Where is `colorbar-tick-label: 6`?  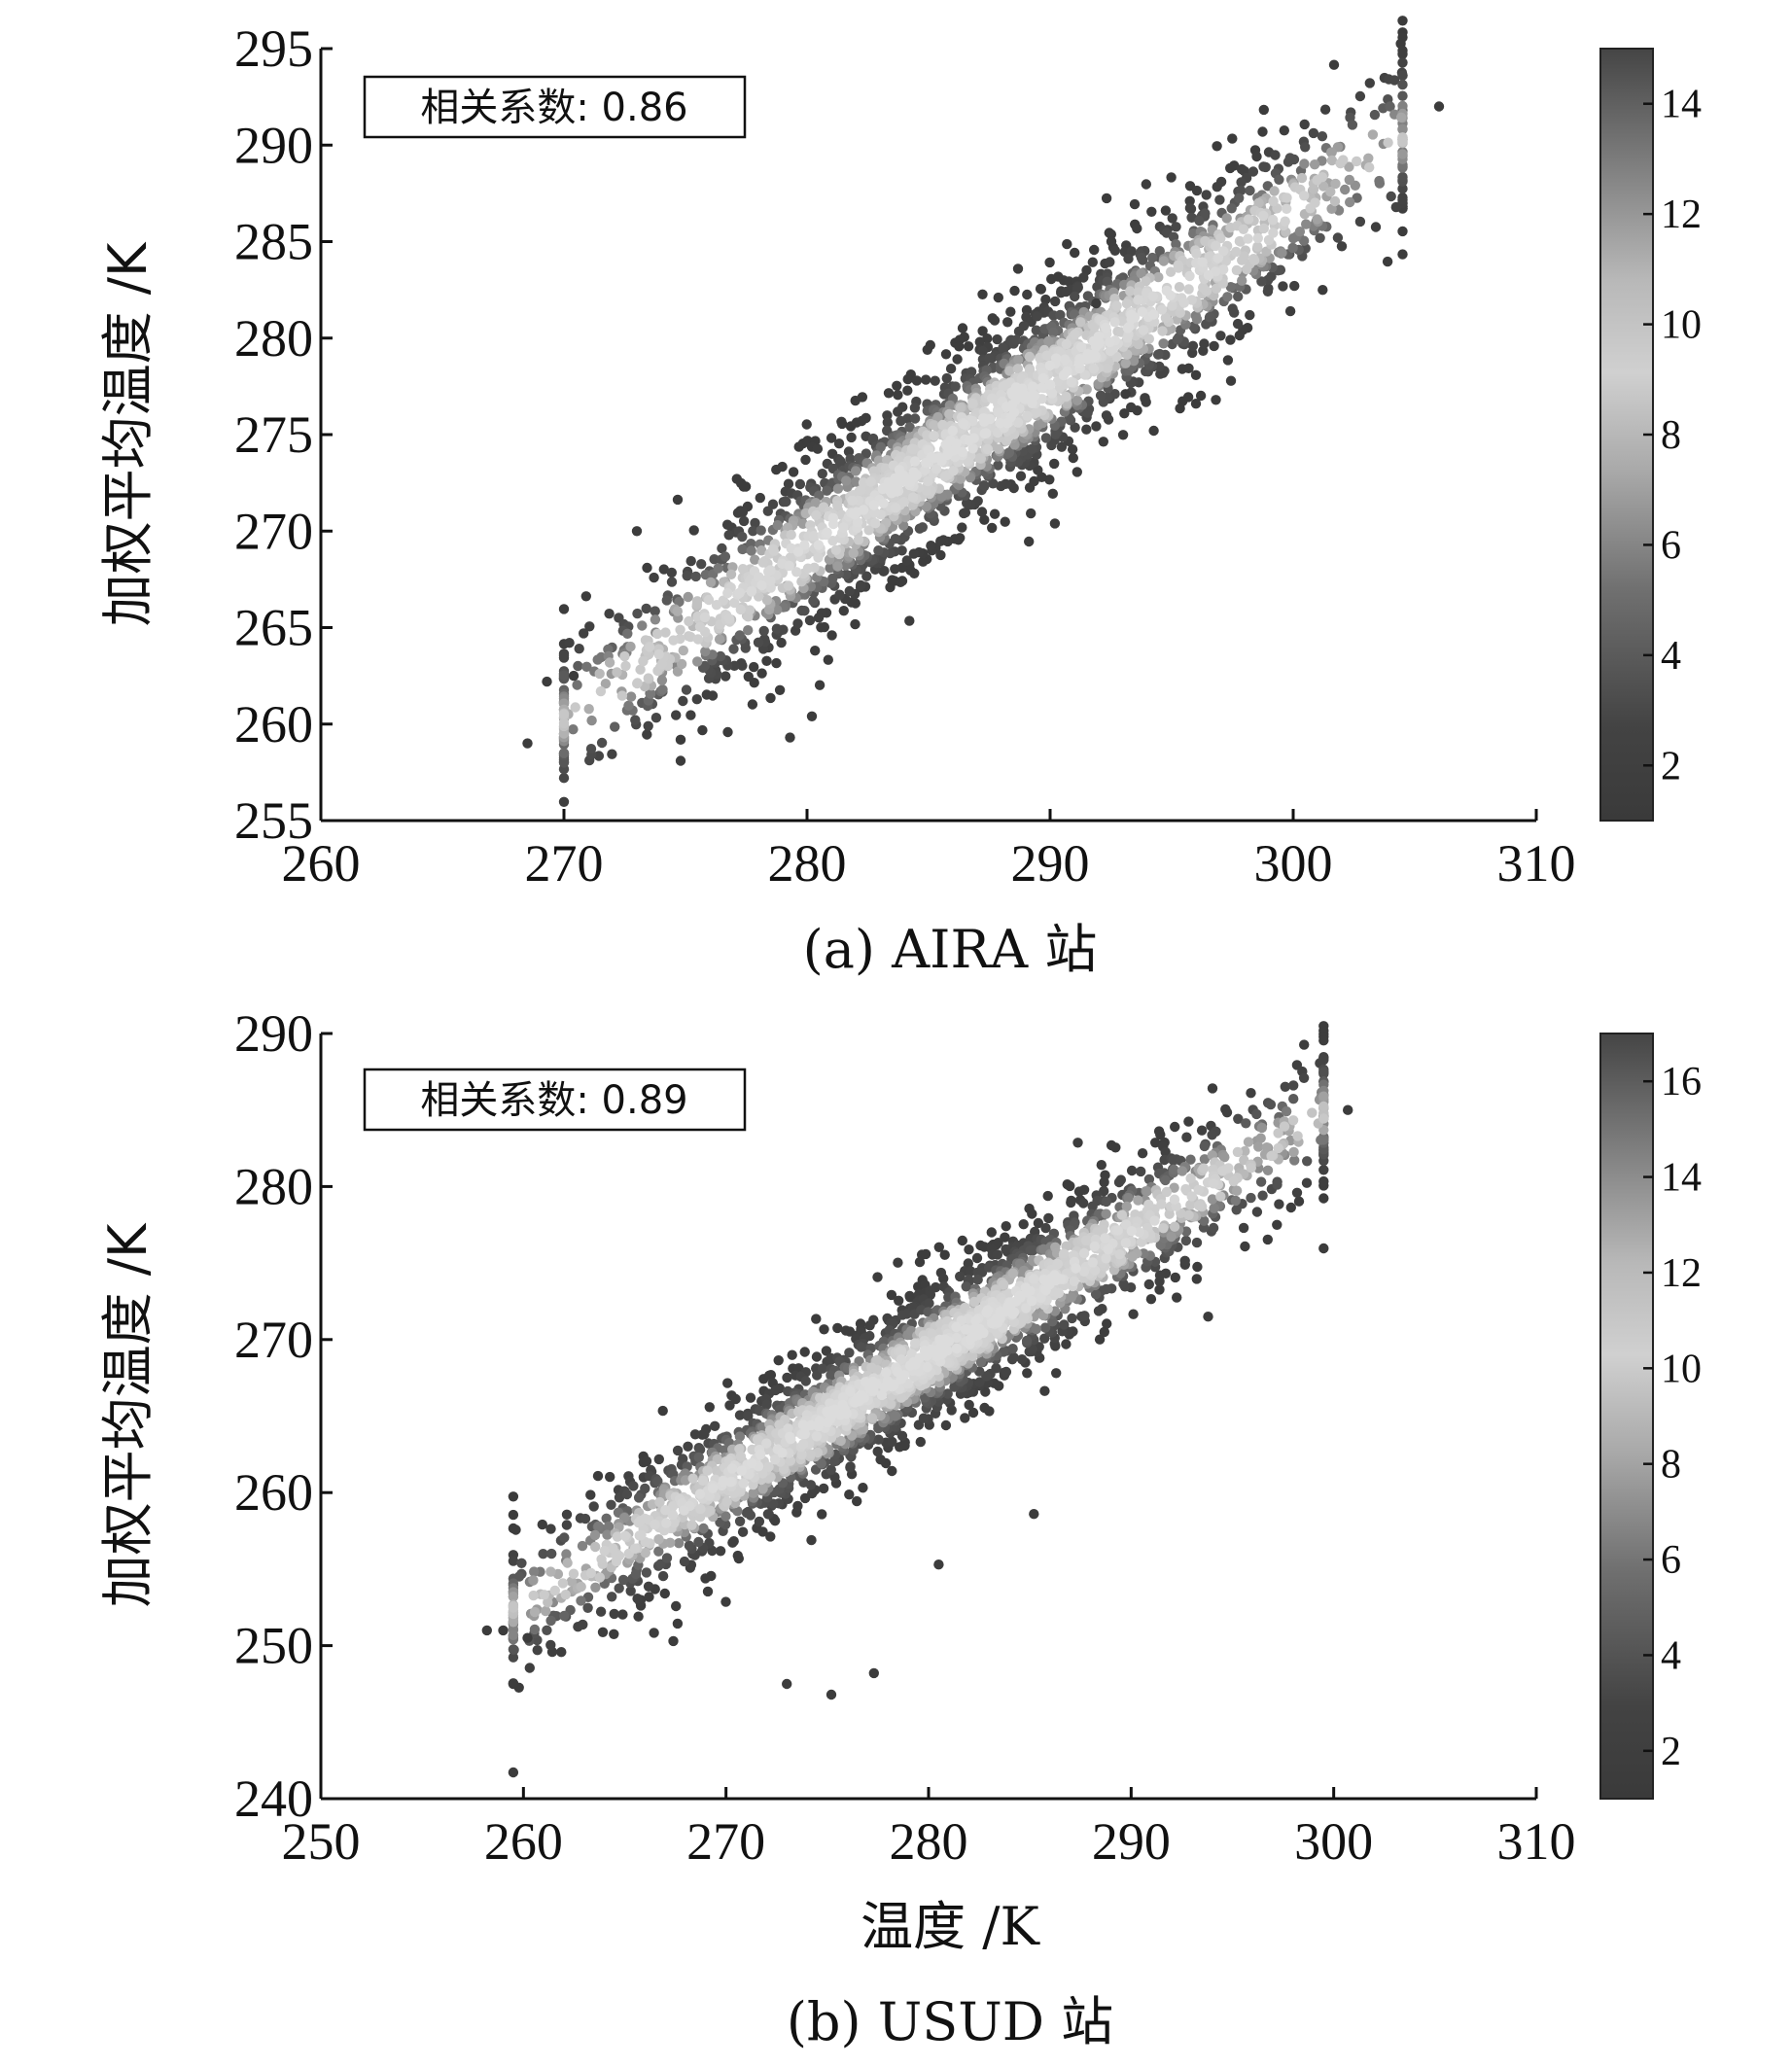
colorbar-tick-label: 6 is located at coordinates (1671, 545).